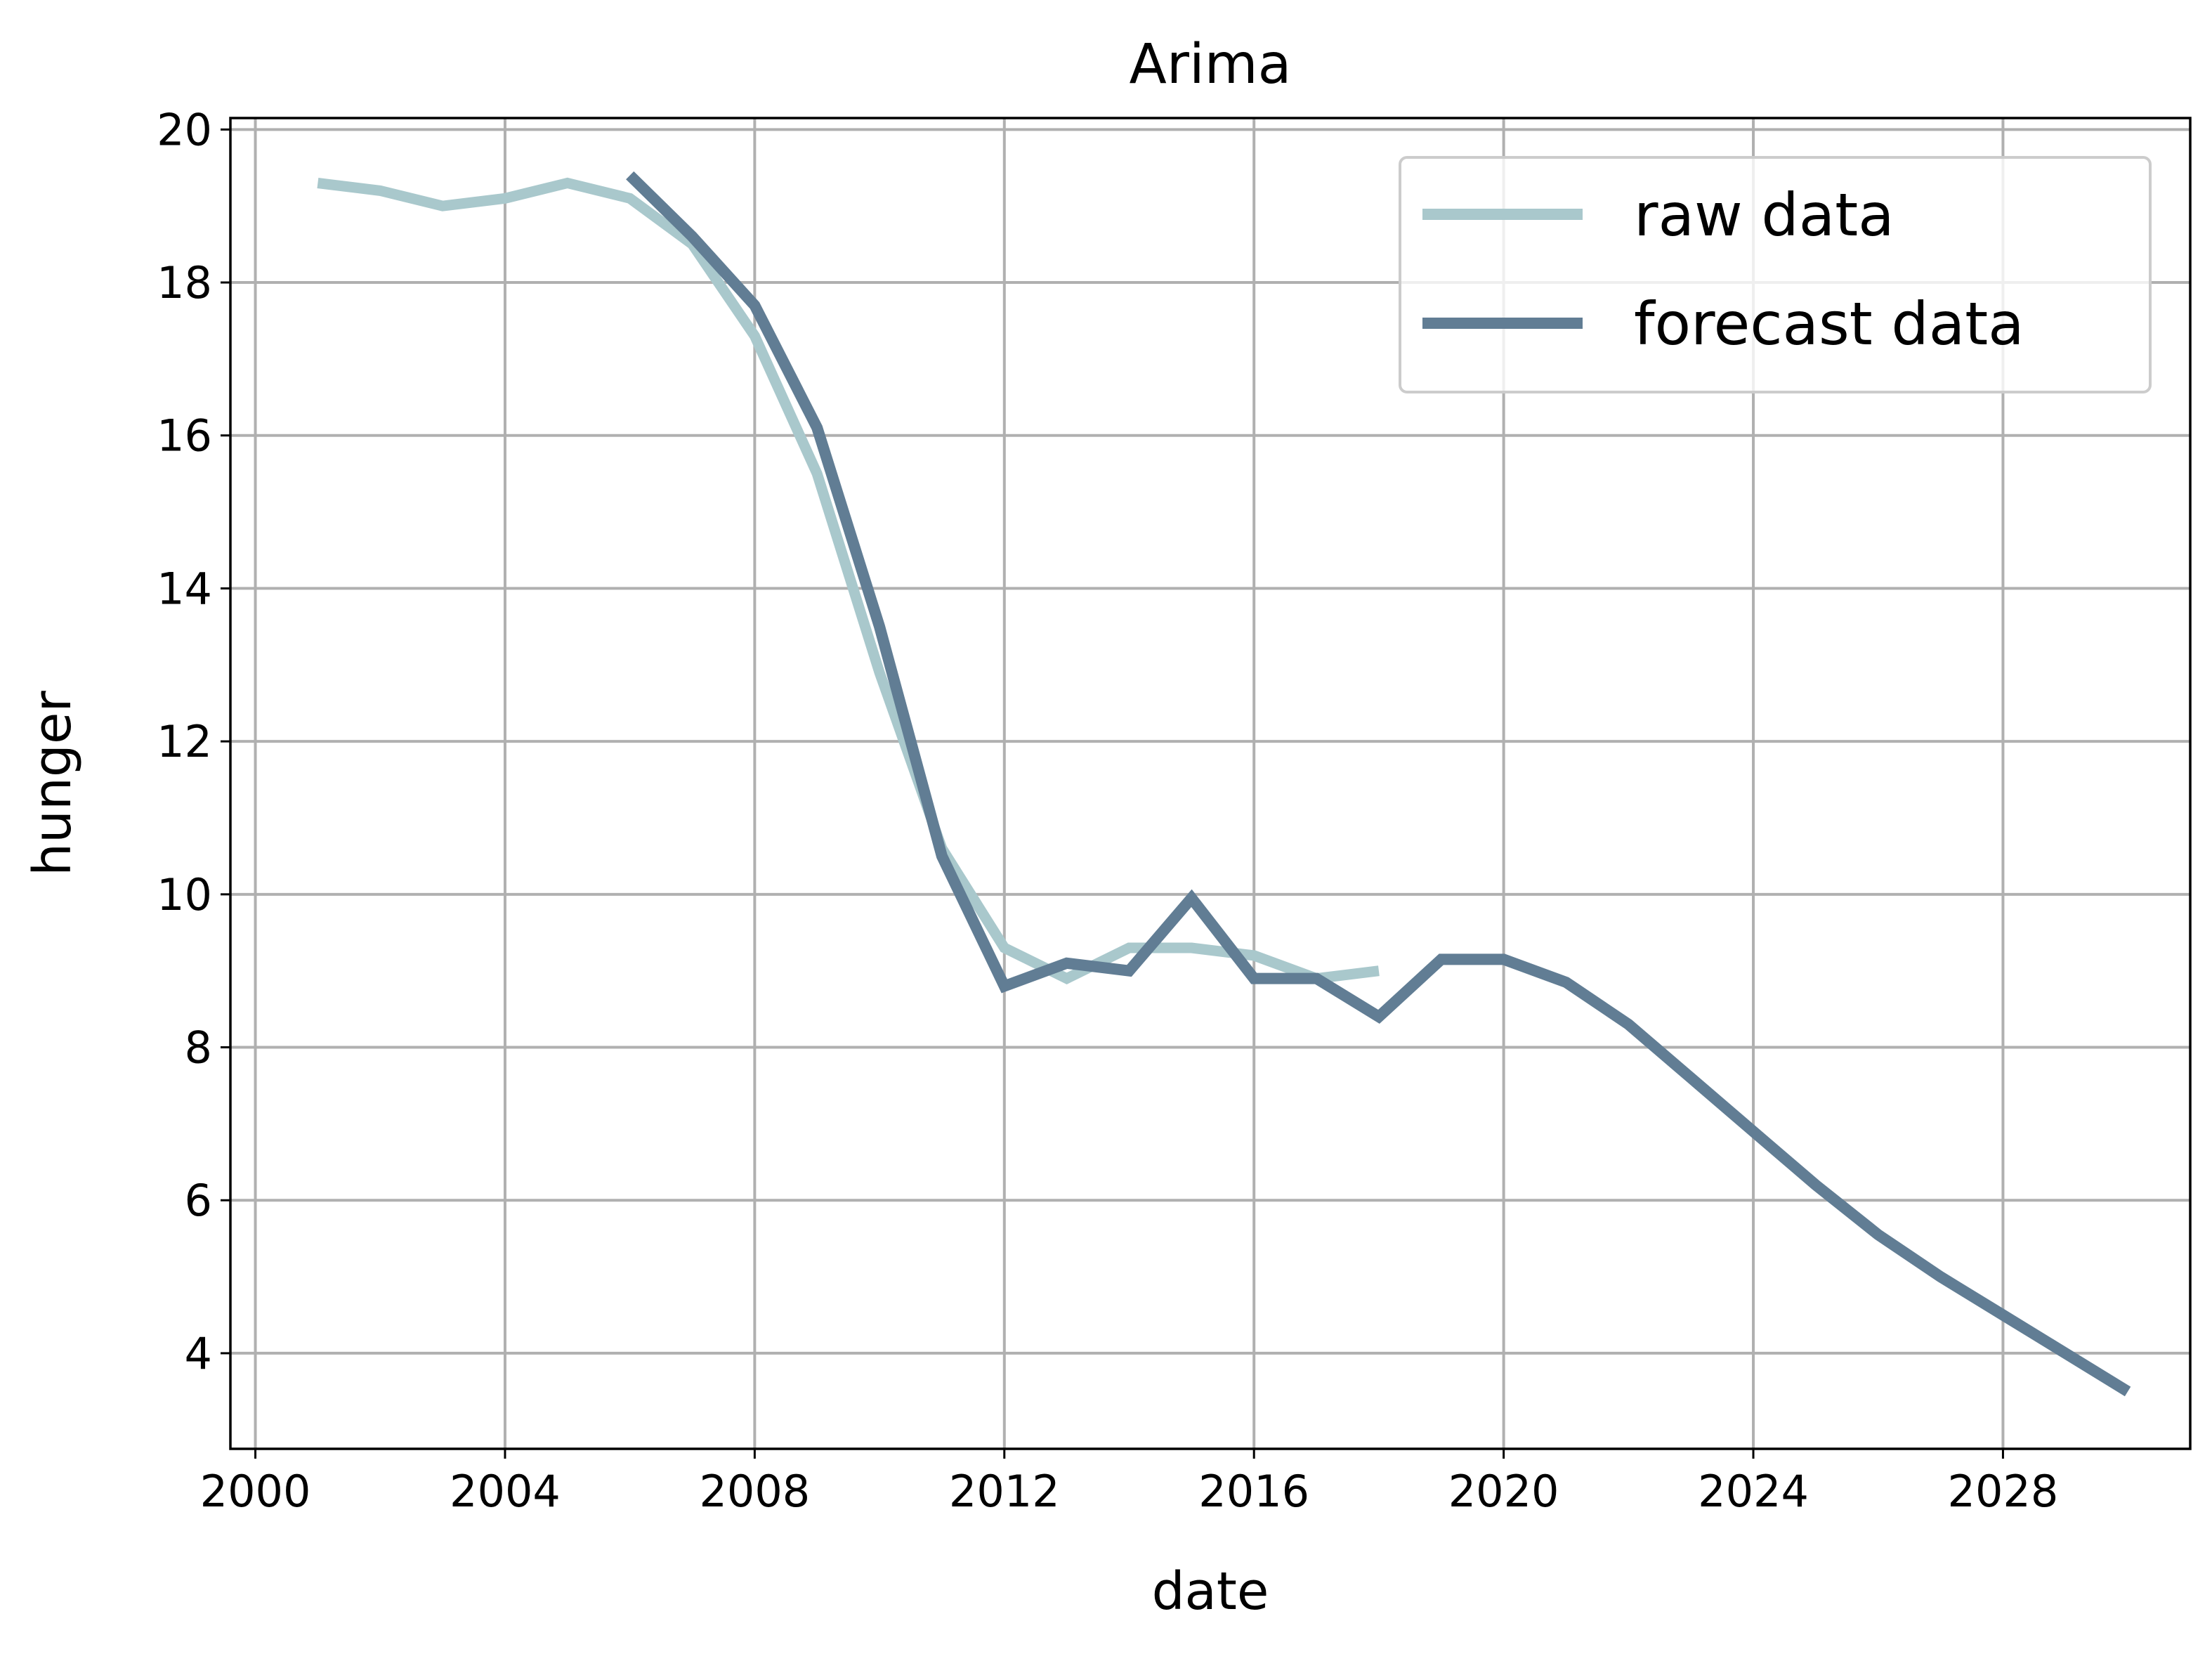 The height and width of the screenshot is (1654, 2212). Describe the element at coordinates (199, 1353) in the screenshot. I see `y-tick-label: 4` at that location.